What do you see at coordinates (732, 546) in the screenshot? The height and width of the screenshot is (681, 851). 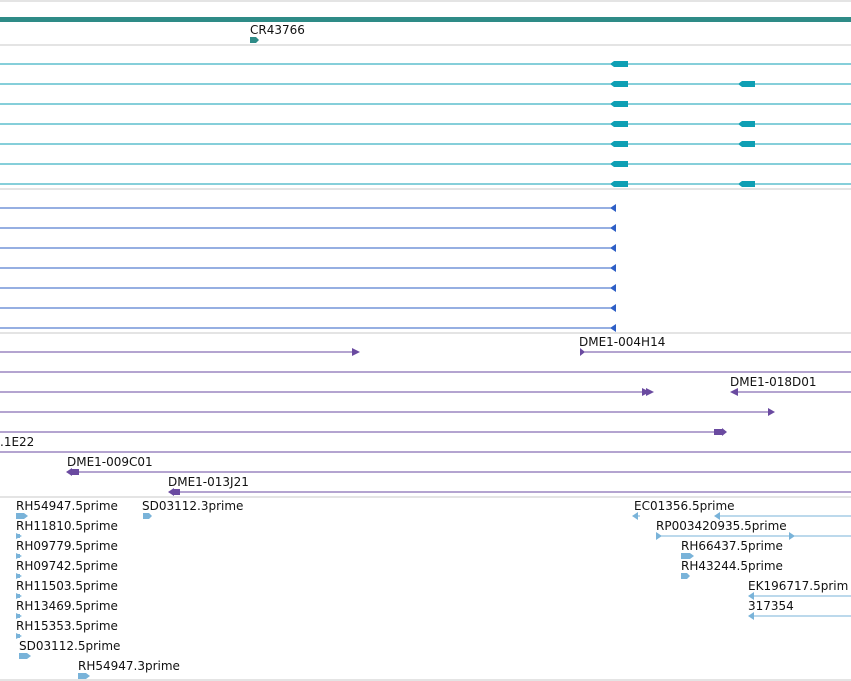 I see `est-label: RH66437.5prime` at bounding box center [732, 546].